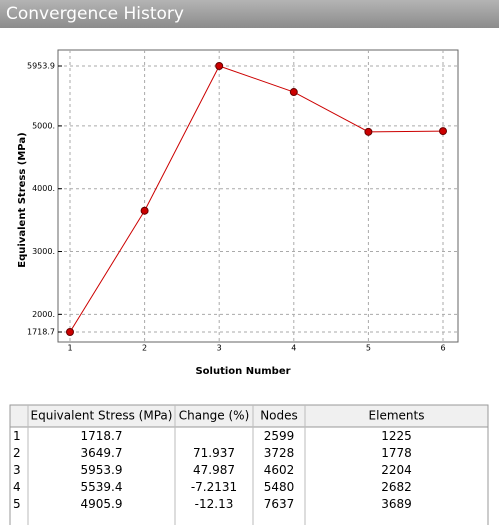 The height and width of the screenshot is (525, 499). What do you see at coordinates (22, 199) in the screenshot?
I see `y-axis-label: Equivalent Stress (MPa)` at bounding box center [22, 199].